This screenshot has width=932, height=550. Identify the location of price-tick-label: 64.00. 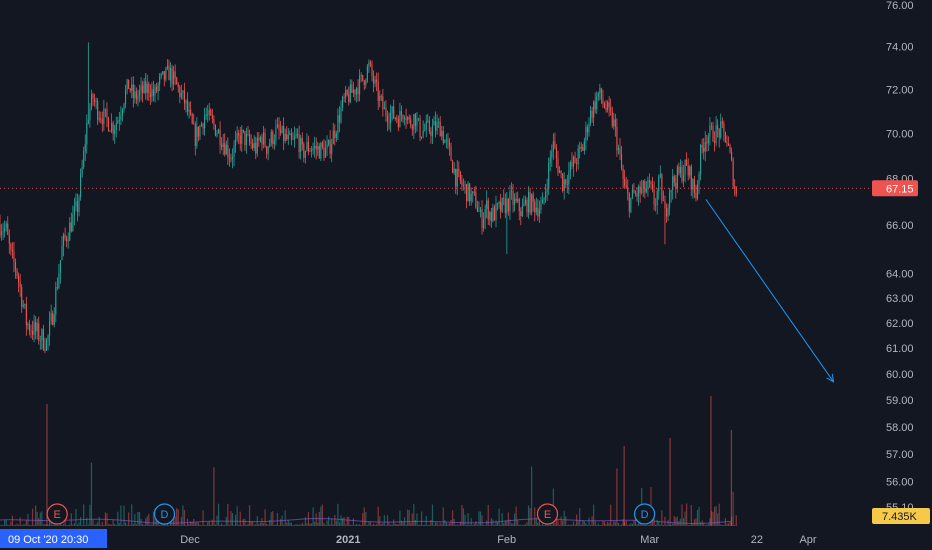
(900, 274).